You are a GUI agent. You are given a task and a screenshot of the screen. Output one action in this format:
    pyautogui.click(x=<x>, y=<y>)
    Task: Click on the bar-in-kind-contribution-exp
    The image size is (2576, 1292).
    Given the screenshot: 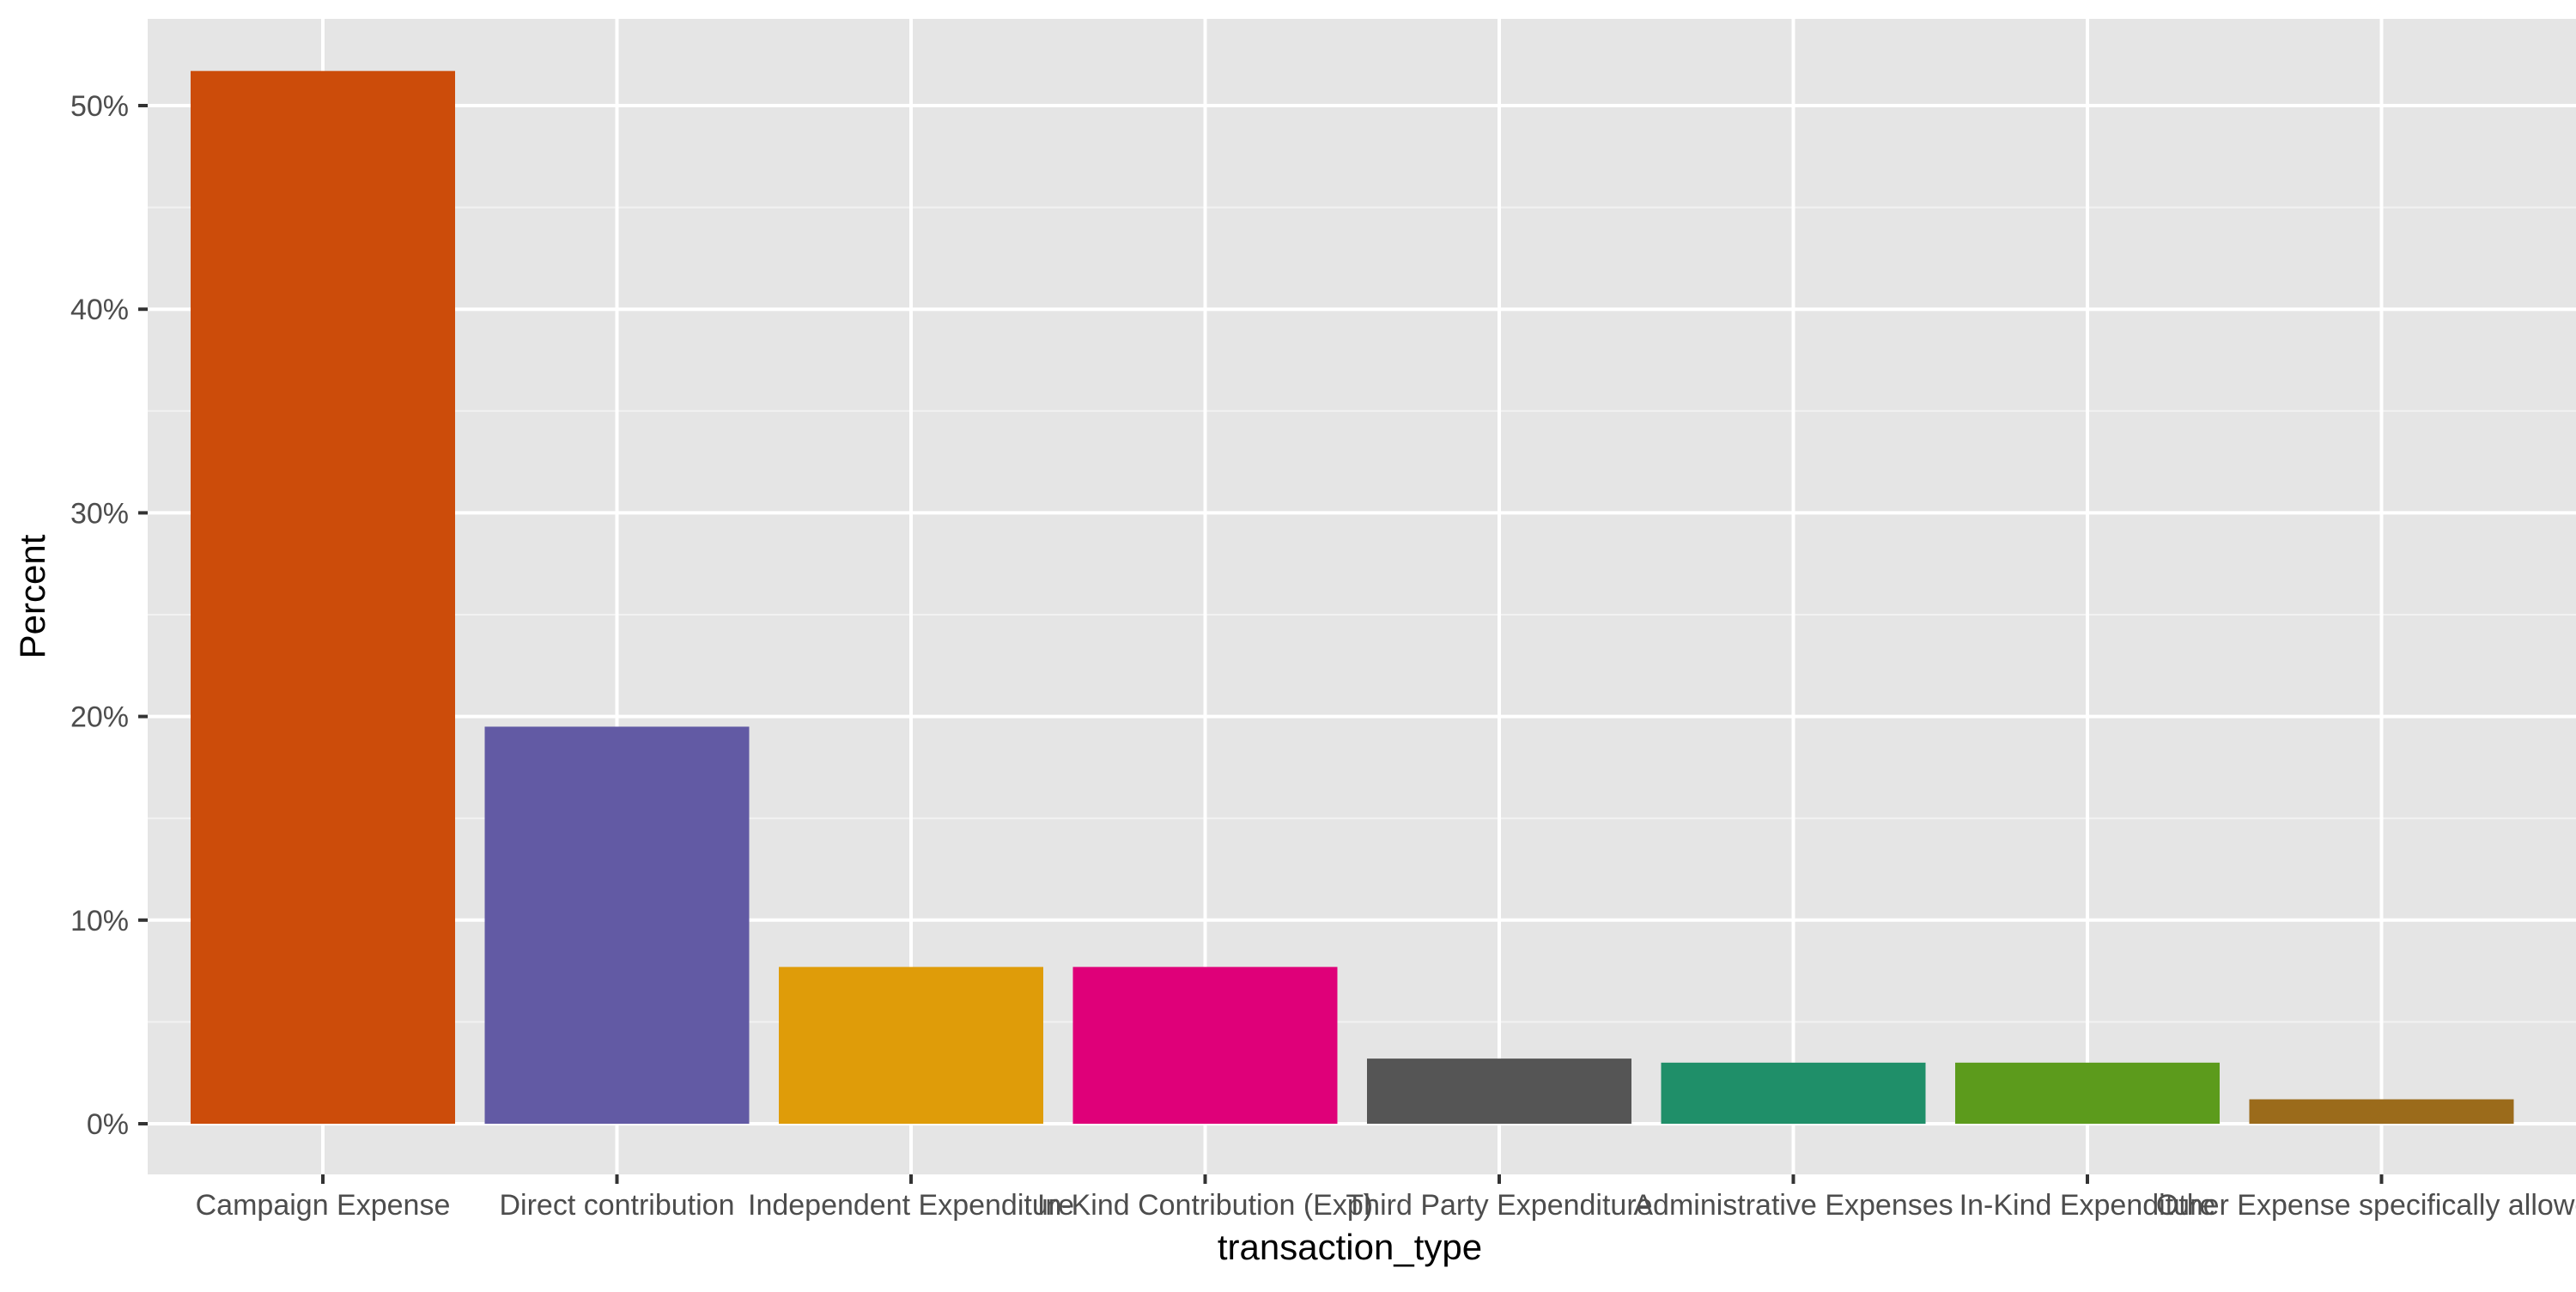 What is the action you would take?
    pyautogui.click(x=1205, y=1045)
    